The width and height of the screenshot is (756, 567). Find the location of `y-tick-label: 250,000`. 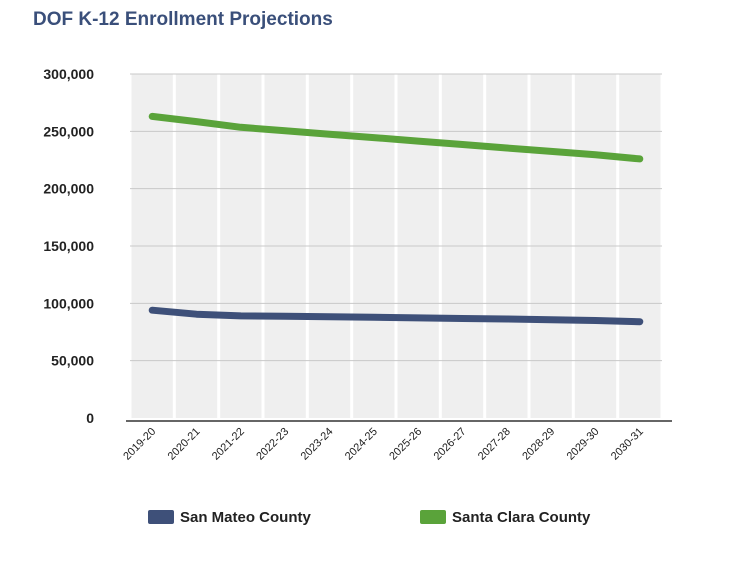

y-tick-label: 250,000 is located at coordinates (68, 131).